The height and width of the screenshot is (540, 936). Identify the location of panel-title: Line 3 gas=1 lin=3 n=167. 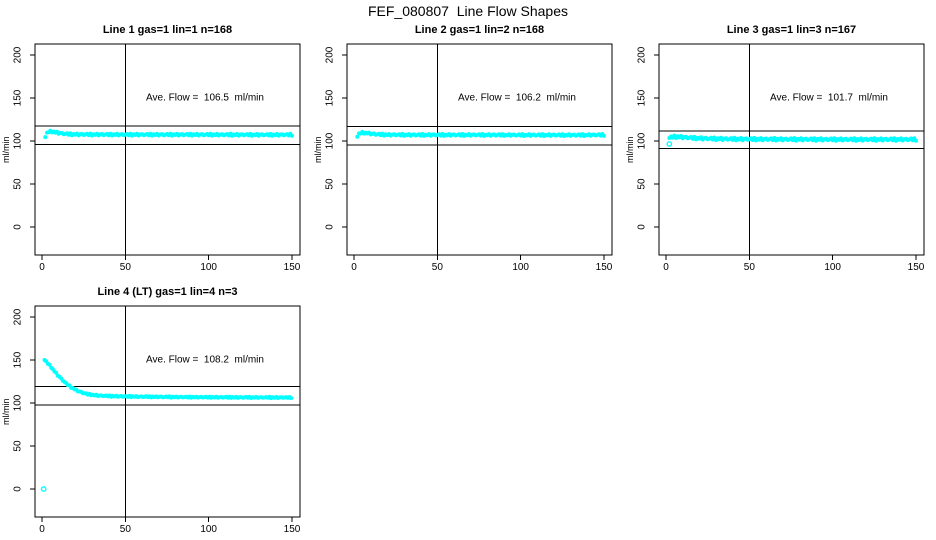
(791, 30).